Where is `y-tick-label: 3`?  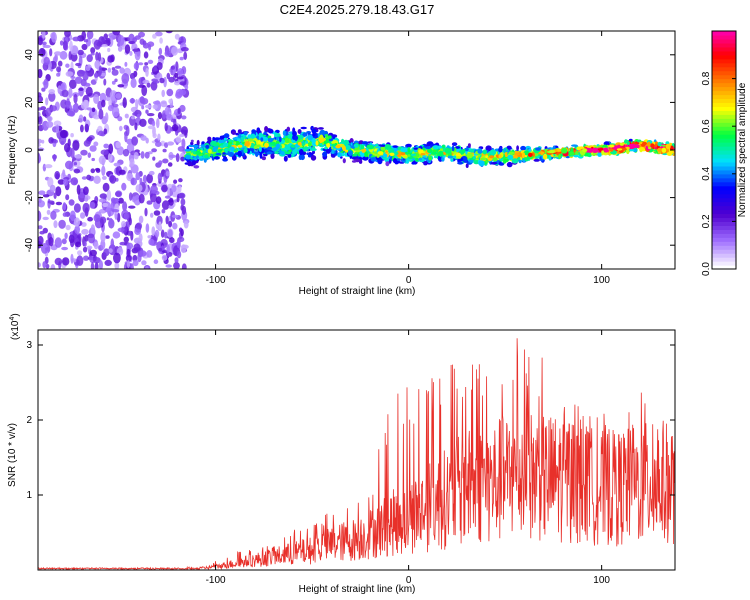
y-tick-label: 3 is located at coordinates (29, 345).